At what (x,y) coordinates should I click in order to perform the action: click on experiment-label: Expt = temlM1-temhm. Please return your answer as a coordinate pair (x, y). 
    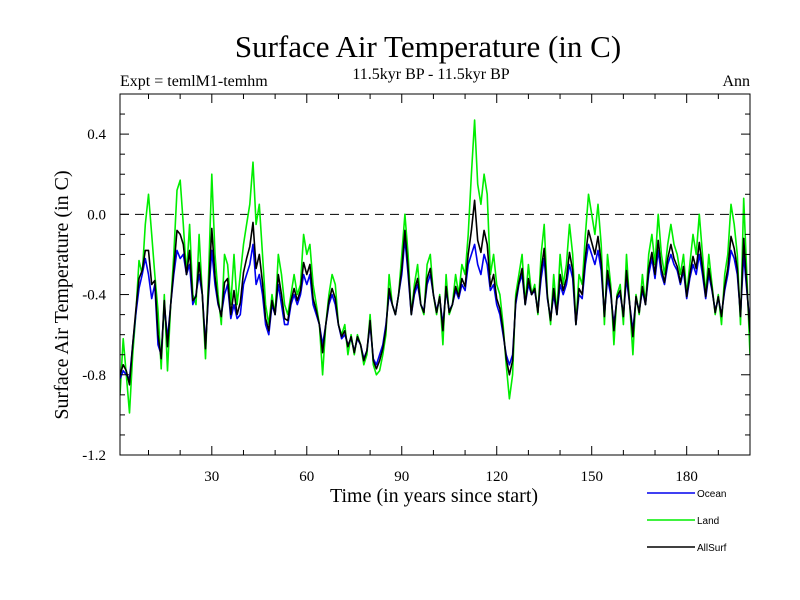
    Looking at the image, I should click on (194, 81).